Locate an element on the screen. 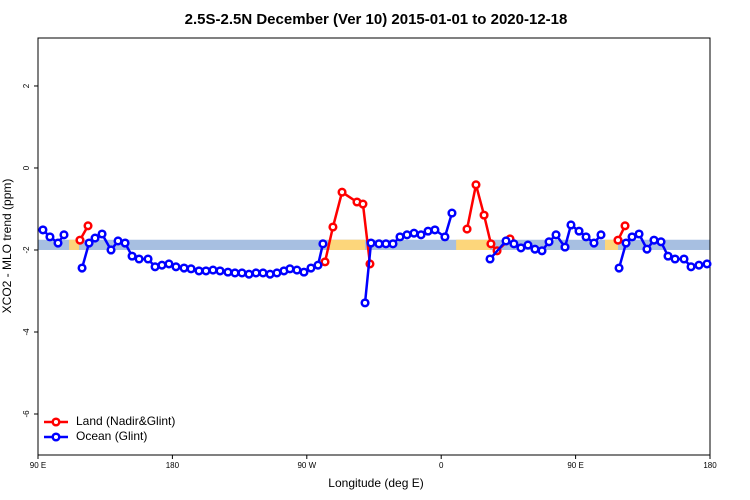 The image size is (750, 500). series-line is located at coordinates (352, 224).